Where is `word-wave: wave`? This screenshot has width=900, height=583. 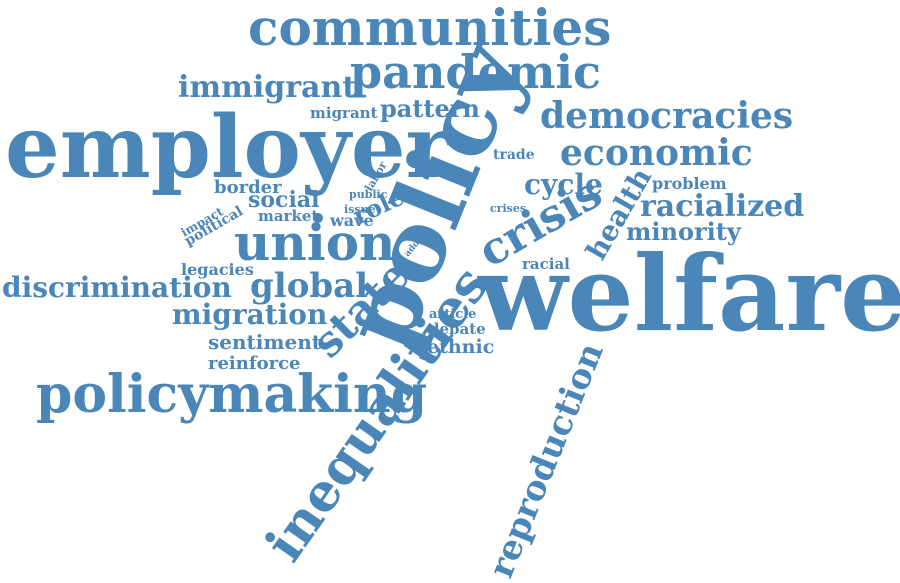 word-wave: wave is located at coordinates (351, 220).